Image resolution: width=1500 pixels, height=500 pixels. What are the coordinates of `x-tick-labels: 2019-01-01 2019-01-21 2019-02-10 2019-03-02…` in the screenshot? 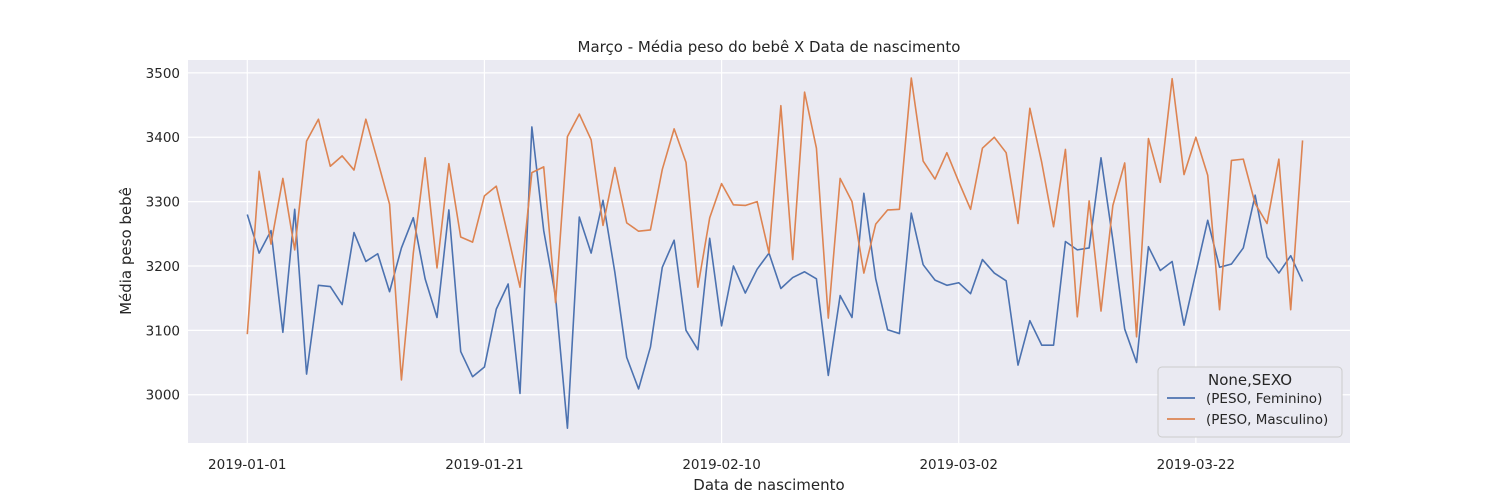 It's located at (721, 465).